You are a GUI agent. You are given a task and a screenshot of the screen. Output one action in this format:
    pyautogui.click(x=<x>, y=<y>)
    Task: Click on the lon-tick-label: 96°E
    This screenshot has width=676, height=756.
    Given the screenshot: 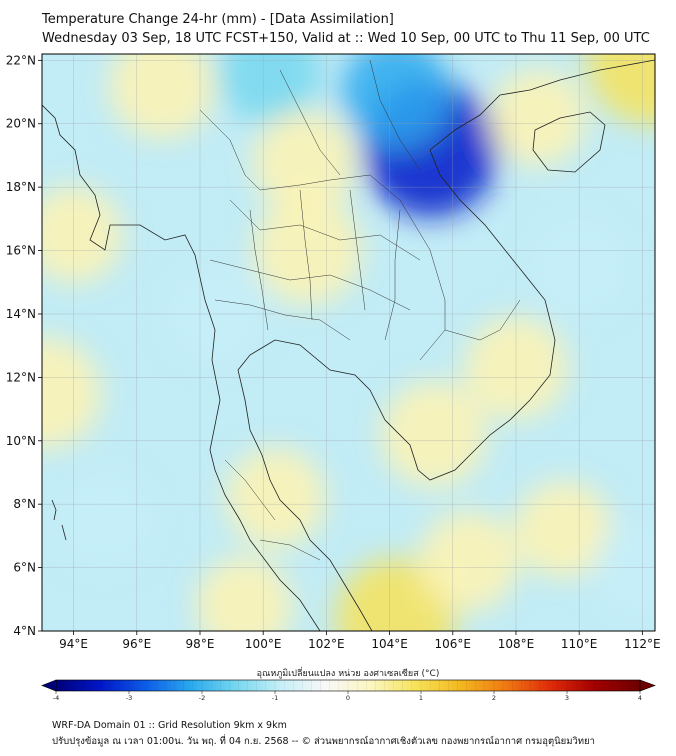 What is the action you would take?
    pyautogui.click(x=136, y=644)
    